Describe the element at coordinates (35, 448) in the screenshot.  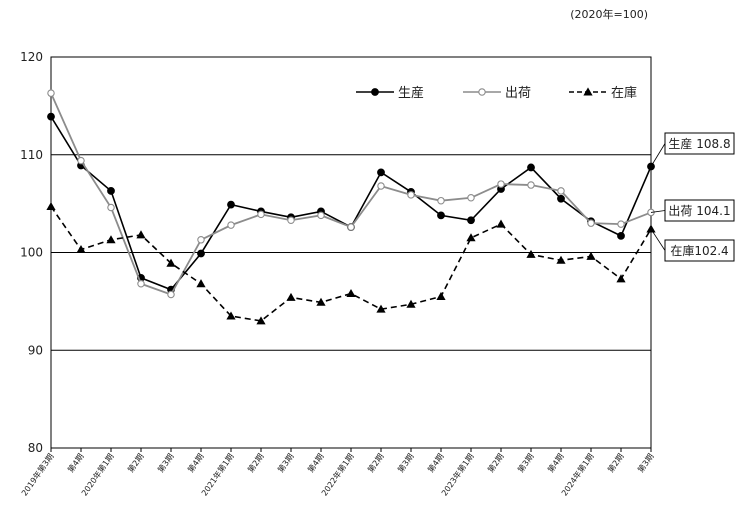
I see `y-tick-label: 80` at that location.